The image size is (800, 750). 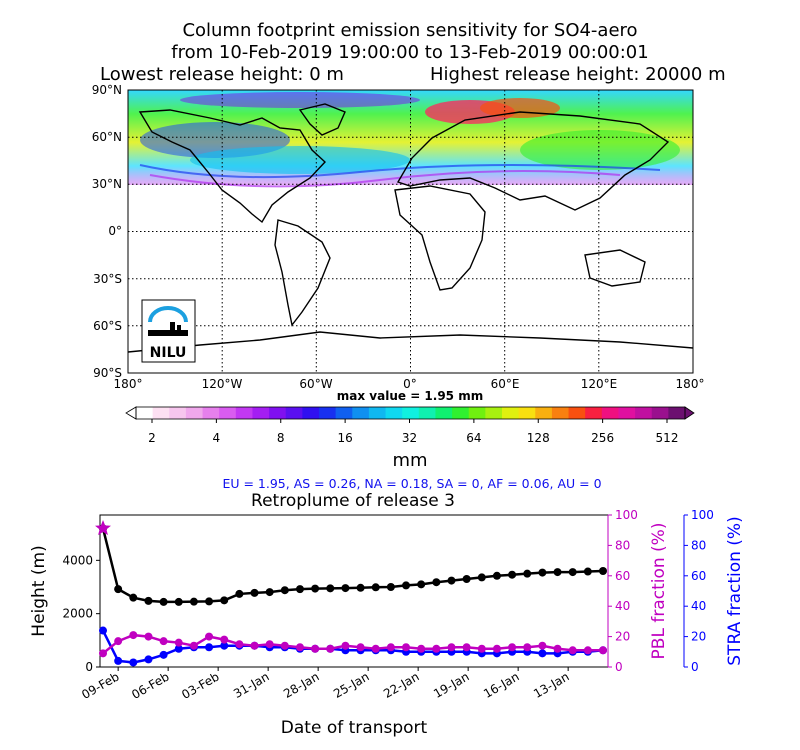 I want to click on pbl-axis-label: PBL fraction (%), so click(x=659, y=591).